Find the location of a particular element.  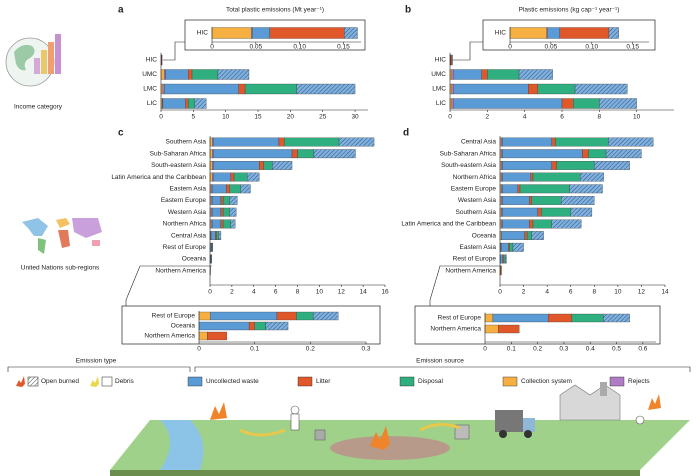

category-label: Rest of Europe is located at coordinates (475, 259).